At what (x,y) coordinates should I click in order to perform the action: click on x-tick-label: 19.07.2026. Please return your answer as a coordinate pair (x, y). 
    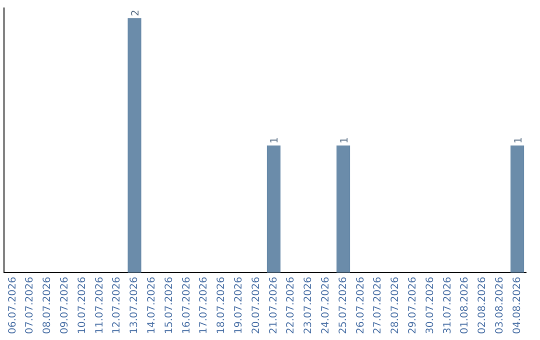
    Looking at the image, I should click on (238, 305).